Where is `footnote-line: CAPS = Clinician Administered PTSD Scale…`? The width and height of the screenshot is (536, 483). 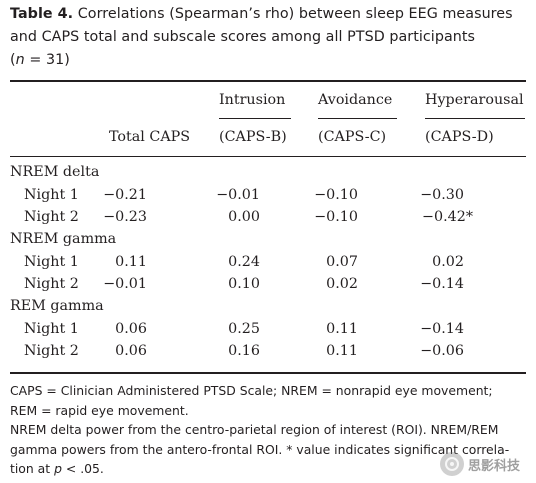
footnote-line: CAPS = Clinician Administered PTSD Scale… is located at coordinates (251, 390).